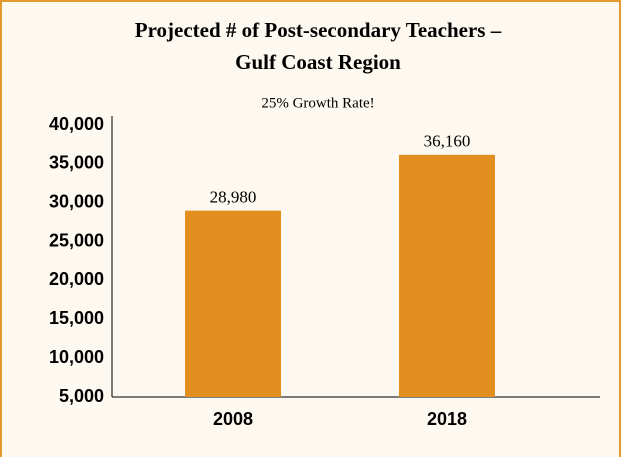 This screenshot has height=457, width=621. Describe the element at coordinates (447, 419) in the screenshot. I see `x-tick-label: 2018` at that location.